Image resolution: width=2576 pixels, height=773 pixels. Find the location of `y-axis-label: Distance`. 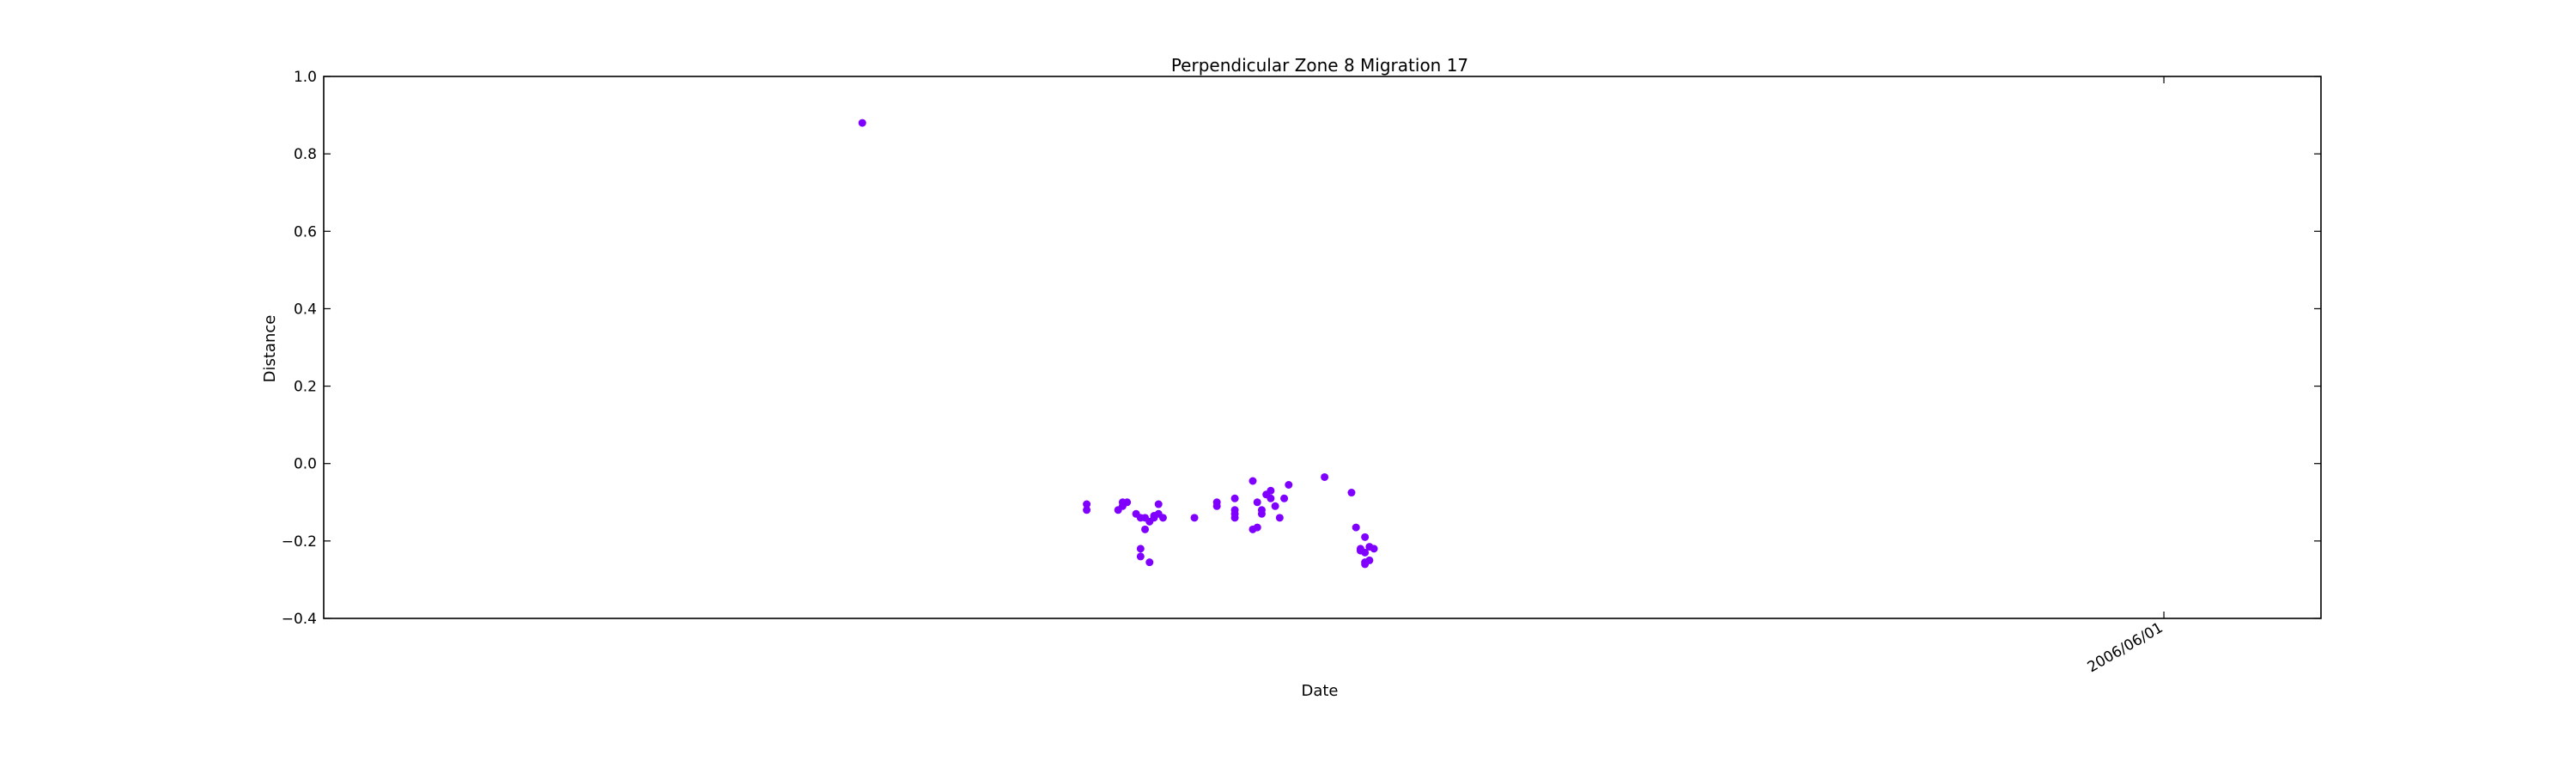

y-axis-label: Distance is located at coordinates (270, 349).